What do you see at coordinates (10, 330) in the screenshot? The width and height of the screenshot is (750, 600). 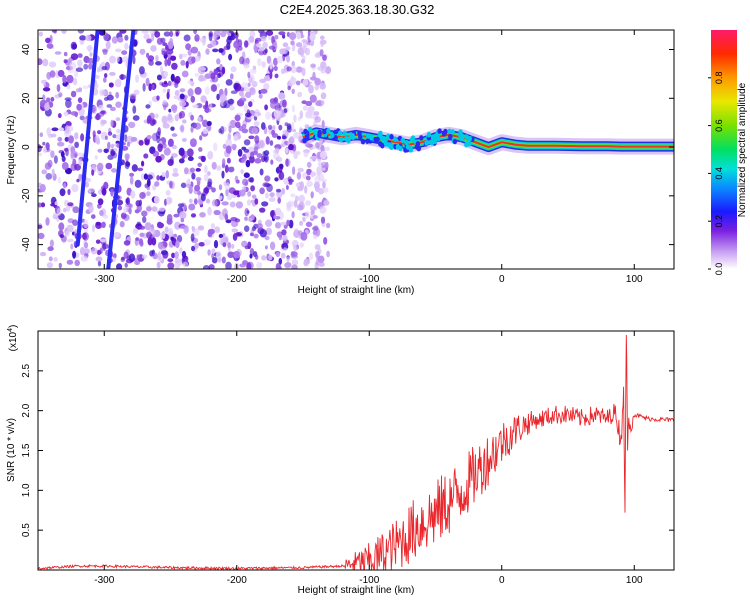 I see `snr-multiplier-exp: 4` at bounding box center [10, 330].